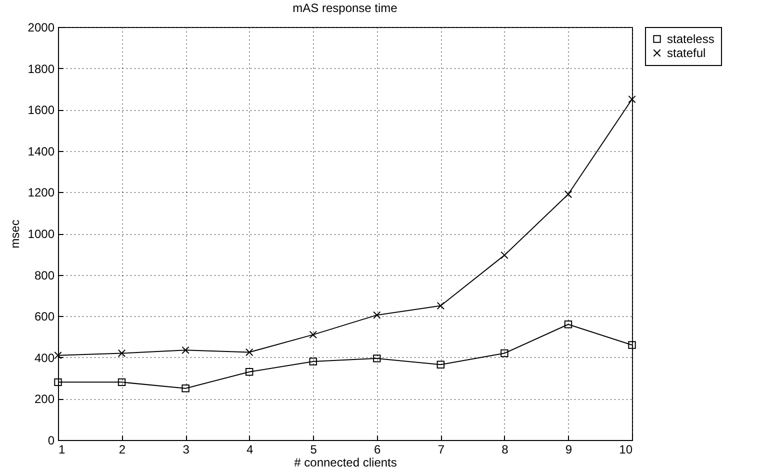 This screenshot has height=474, width=779. Describe the element at coordinates (41, 151) in the screenshot. I see `y-tick-label: 1400` at that location.